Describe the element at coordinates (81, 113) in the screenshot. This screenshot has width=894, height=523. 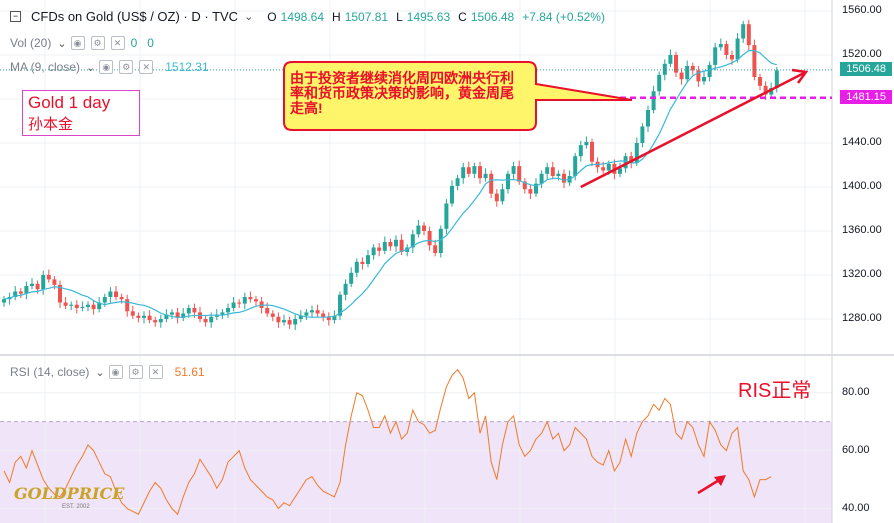
I see `chart-label-box: Gold 1 day 孙本金` at that location.